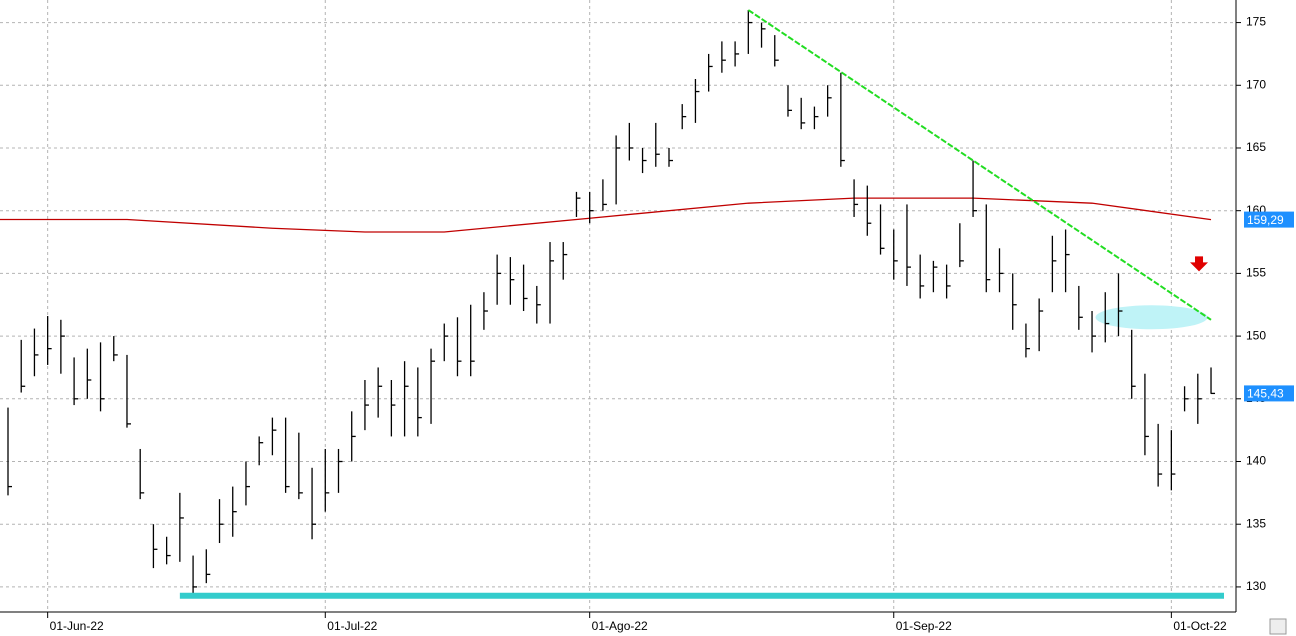  I want to click on y-tick-label: 140, so click(1256, 461).